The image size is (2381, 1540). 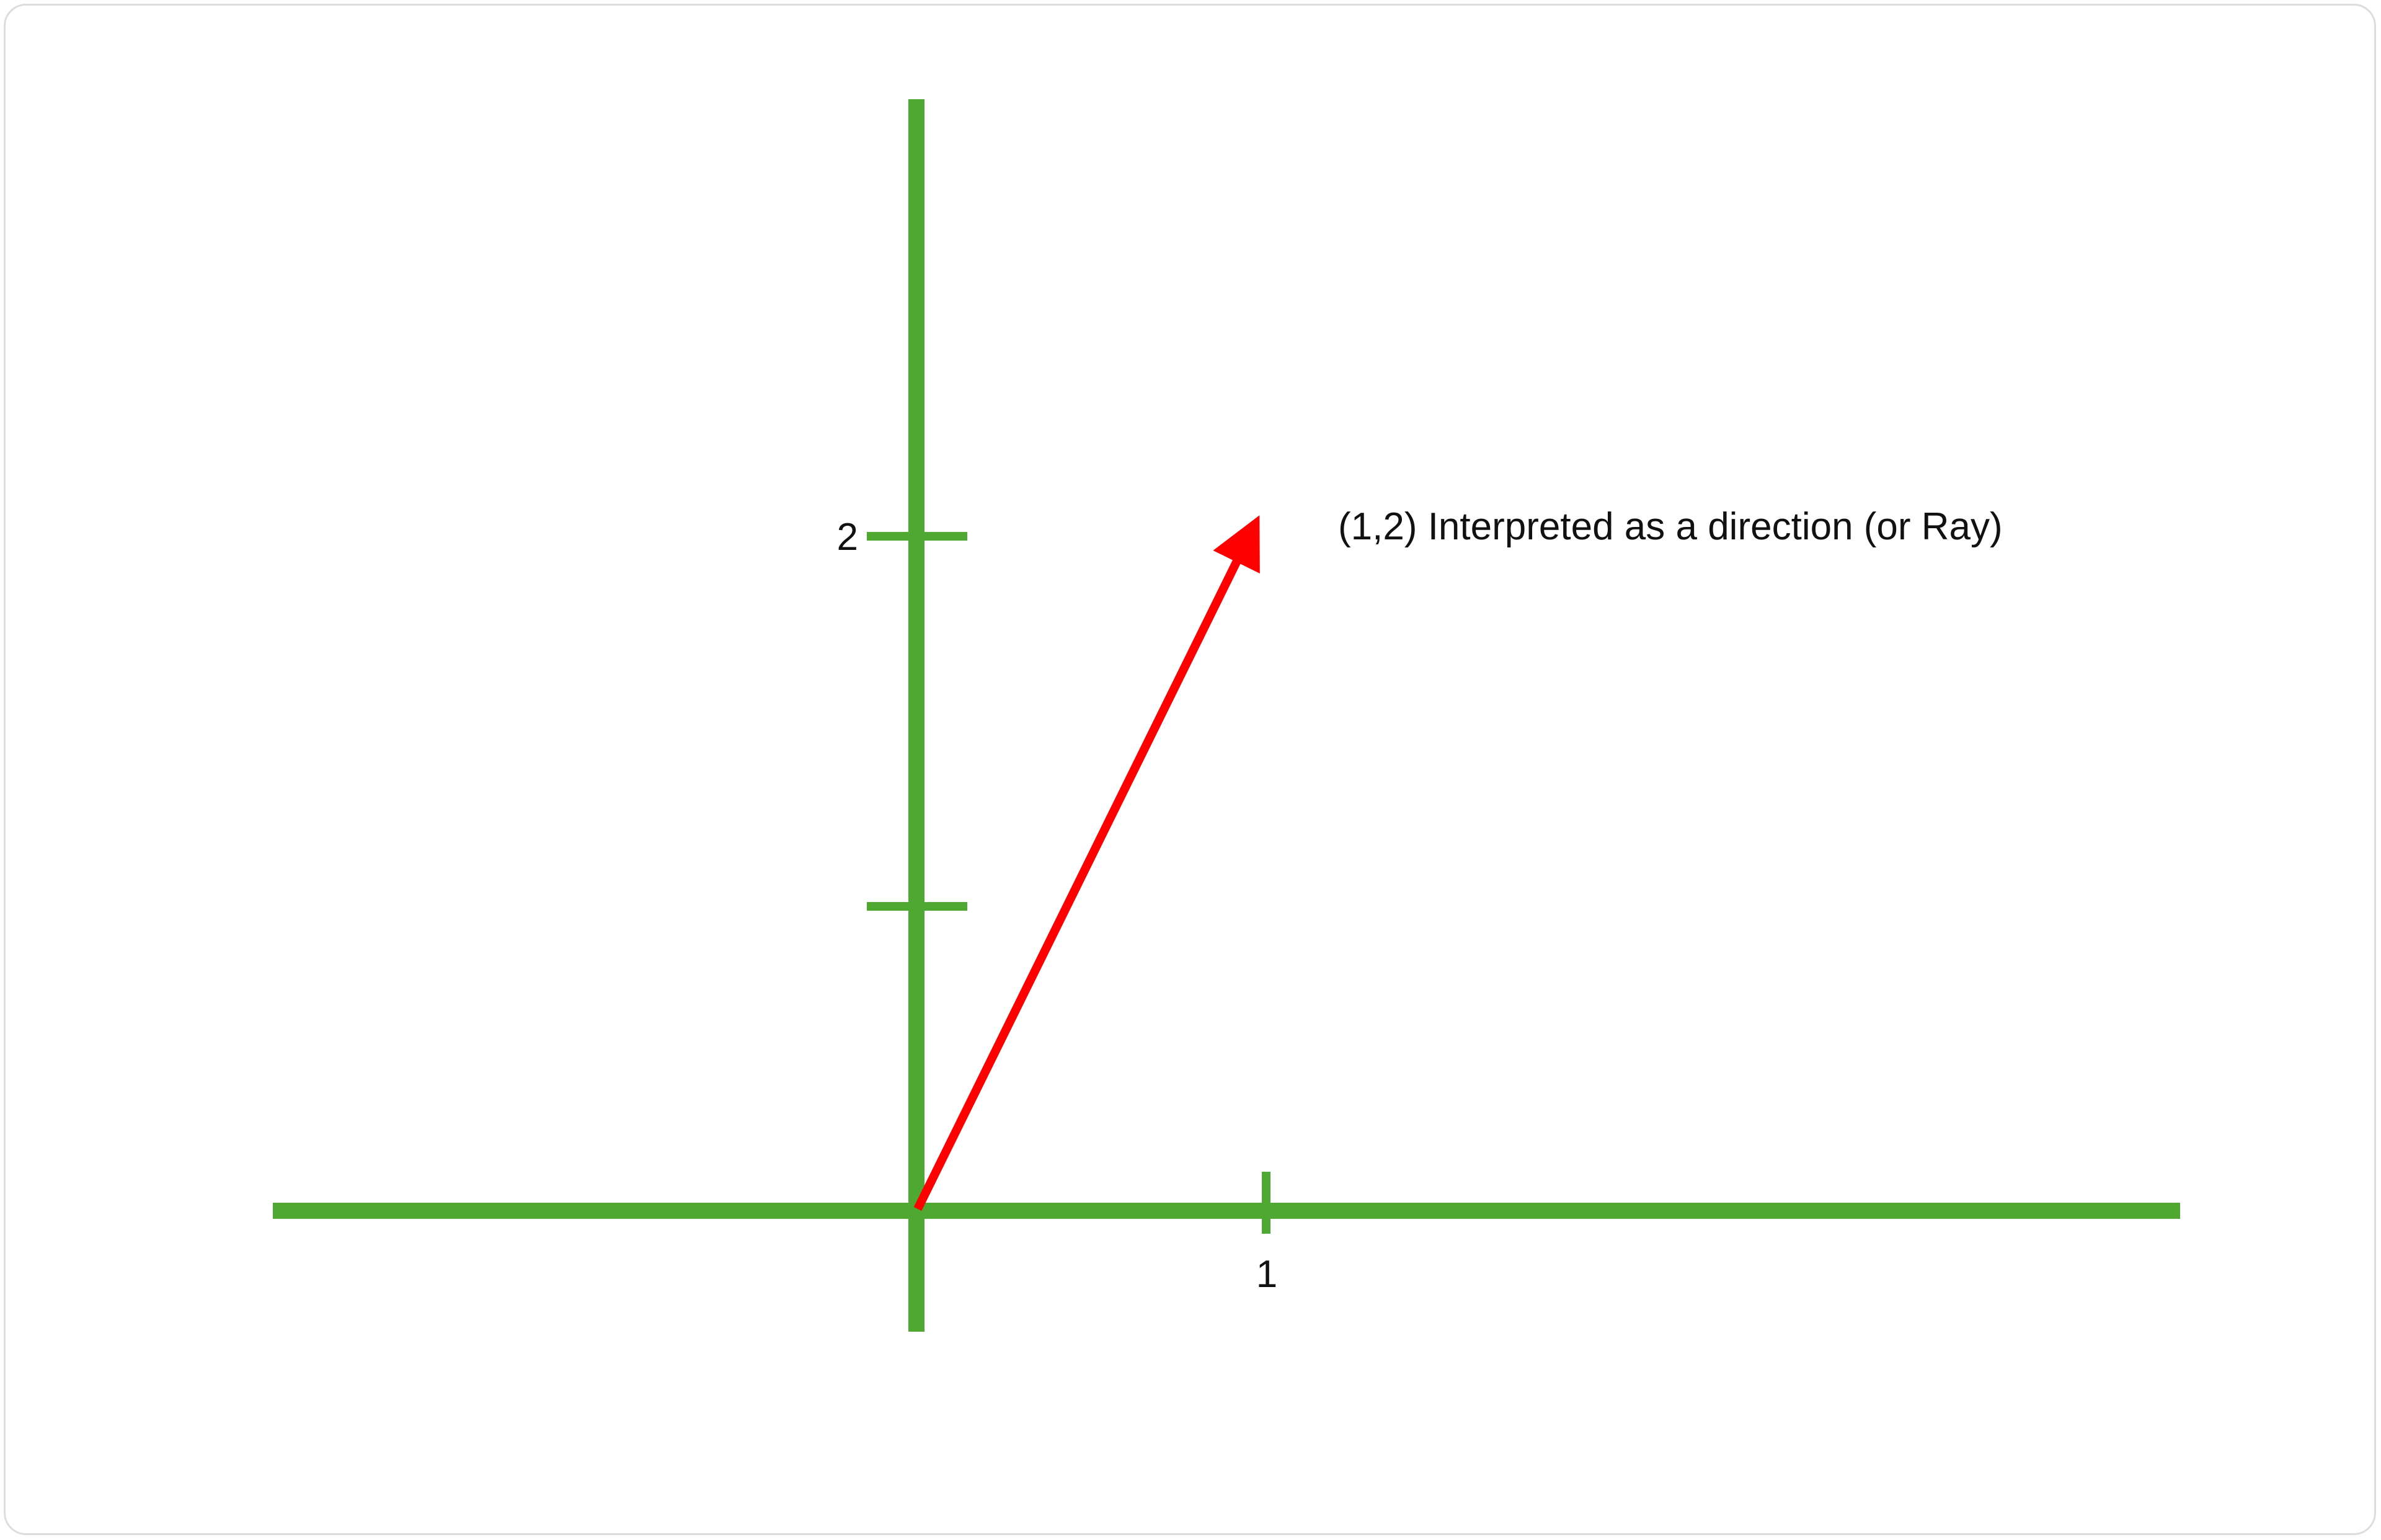 What do you see at coordinates (847, 537) in the screenshot?
I see `y-tick-label-2: 2` at bounding box center [847, 537].